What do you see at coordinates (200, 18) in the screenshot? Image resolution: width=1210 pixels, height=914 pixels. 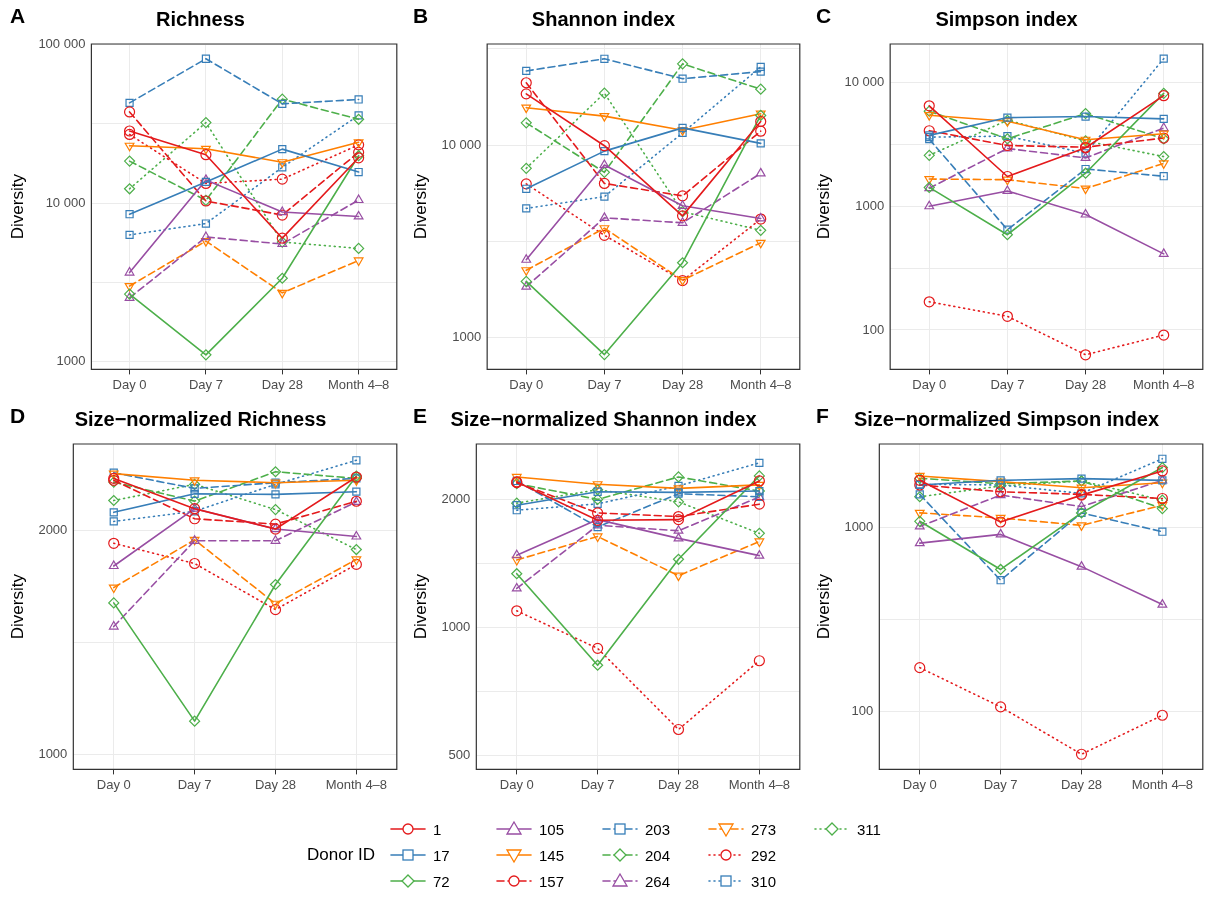 I see `chart-title: Richness` at bounding box center [200, 18].